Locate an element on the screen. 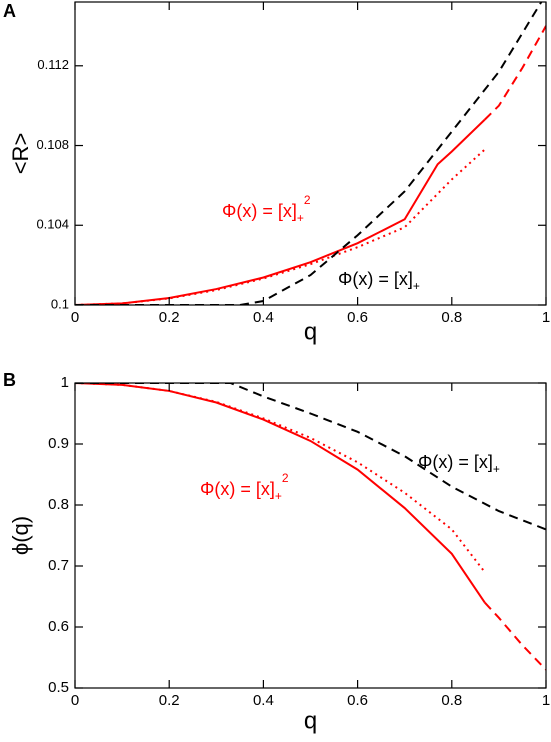  y-tick-label: 0.104 is located at coordinates (52, 224).